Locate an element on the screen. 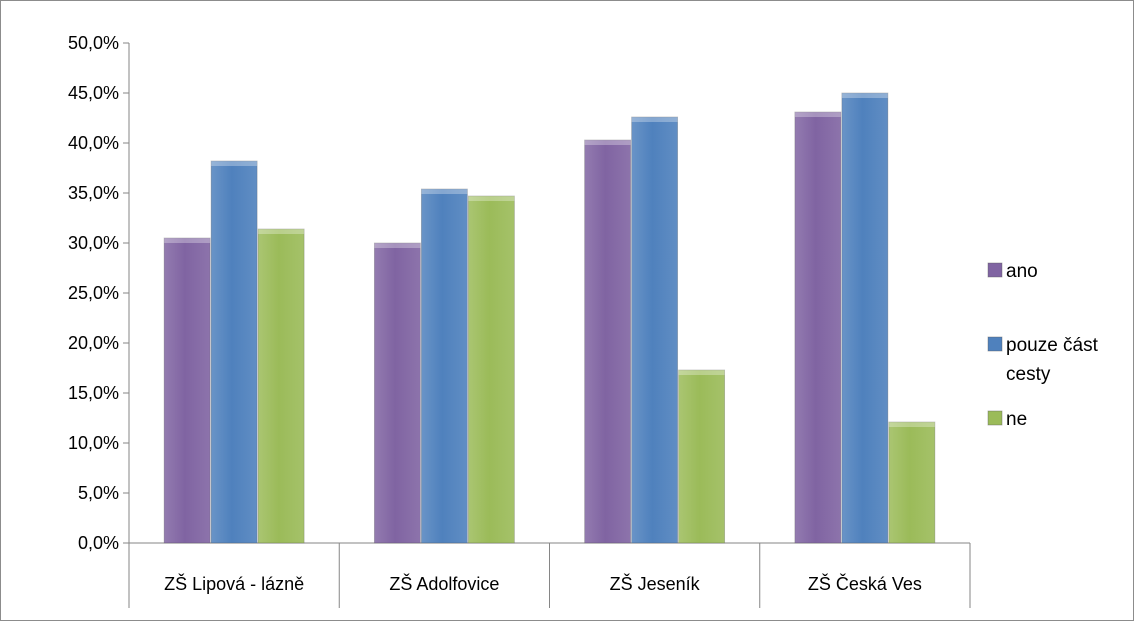  y-tick-label: 25,0% is located at coordinates (93, 293).